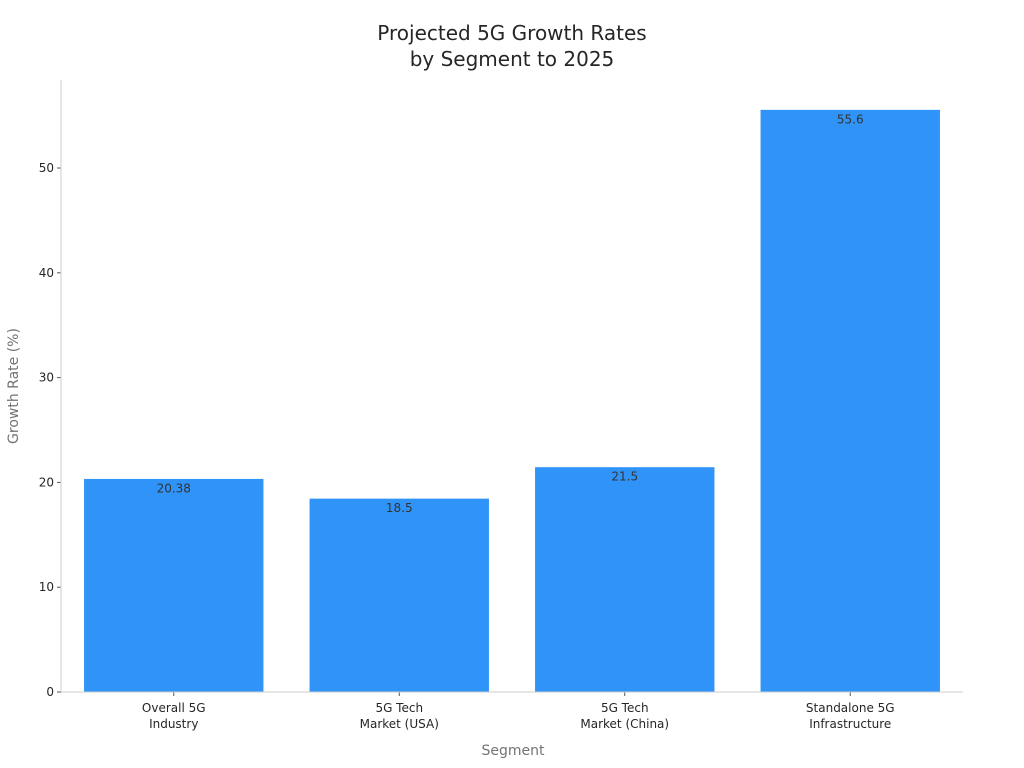 The height and width of the screenshot is (768, 1024). I want to click on x-tick-label-1-1: Market (USA), so click(399, 724).